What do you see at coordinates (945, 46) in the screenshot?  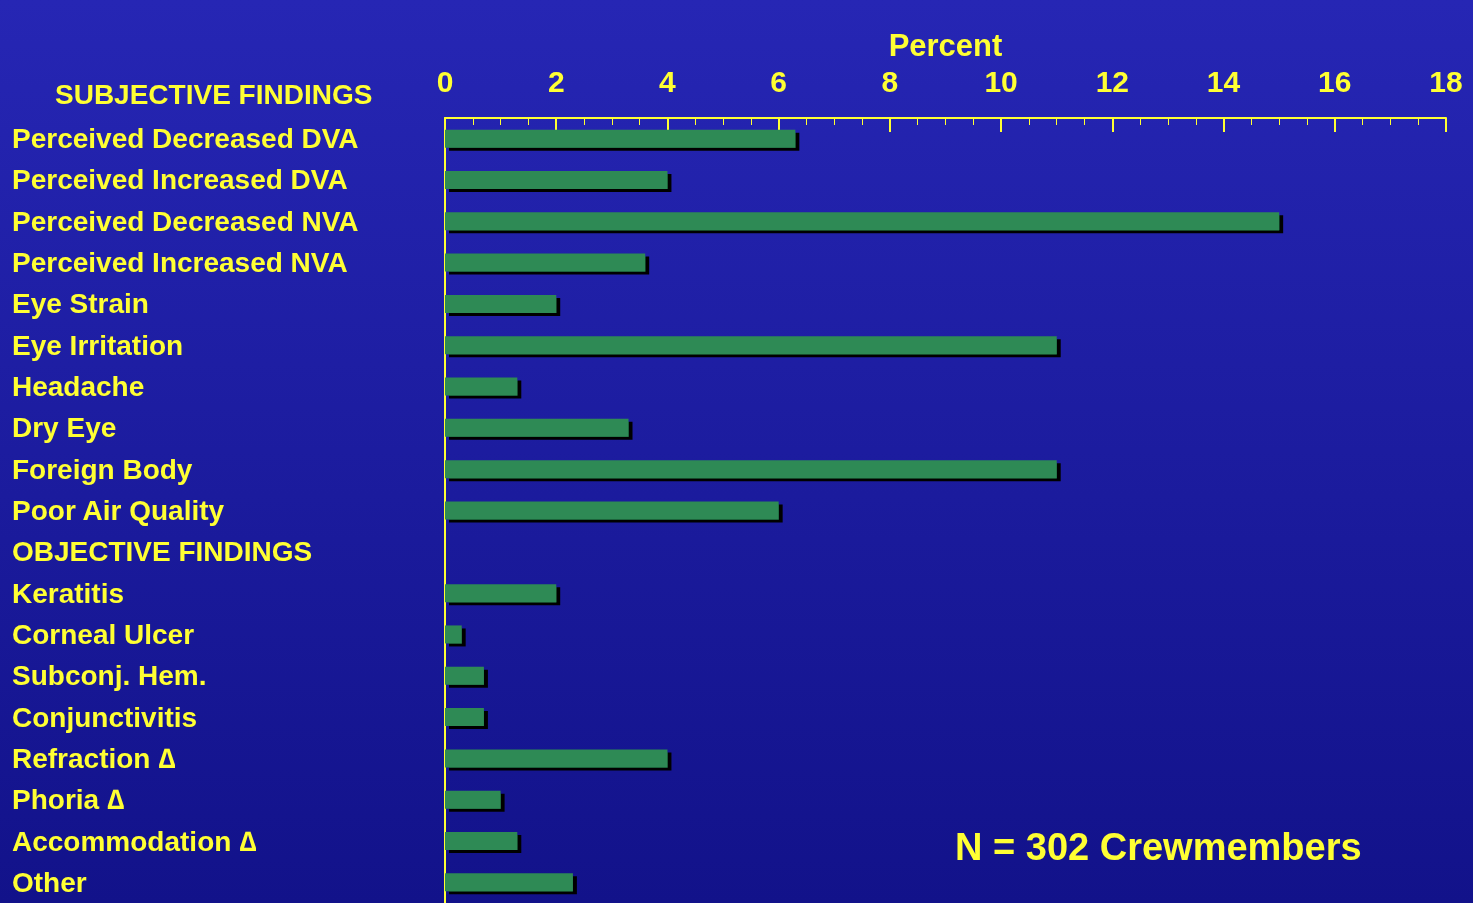 I see `x-axis-title: Percent` at bounding box center [945, 46].